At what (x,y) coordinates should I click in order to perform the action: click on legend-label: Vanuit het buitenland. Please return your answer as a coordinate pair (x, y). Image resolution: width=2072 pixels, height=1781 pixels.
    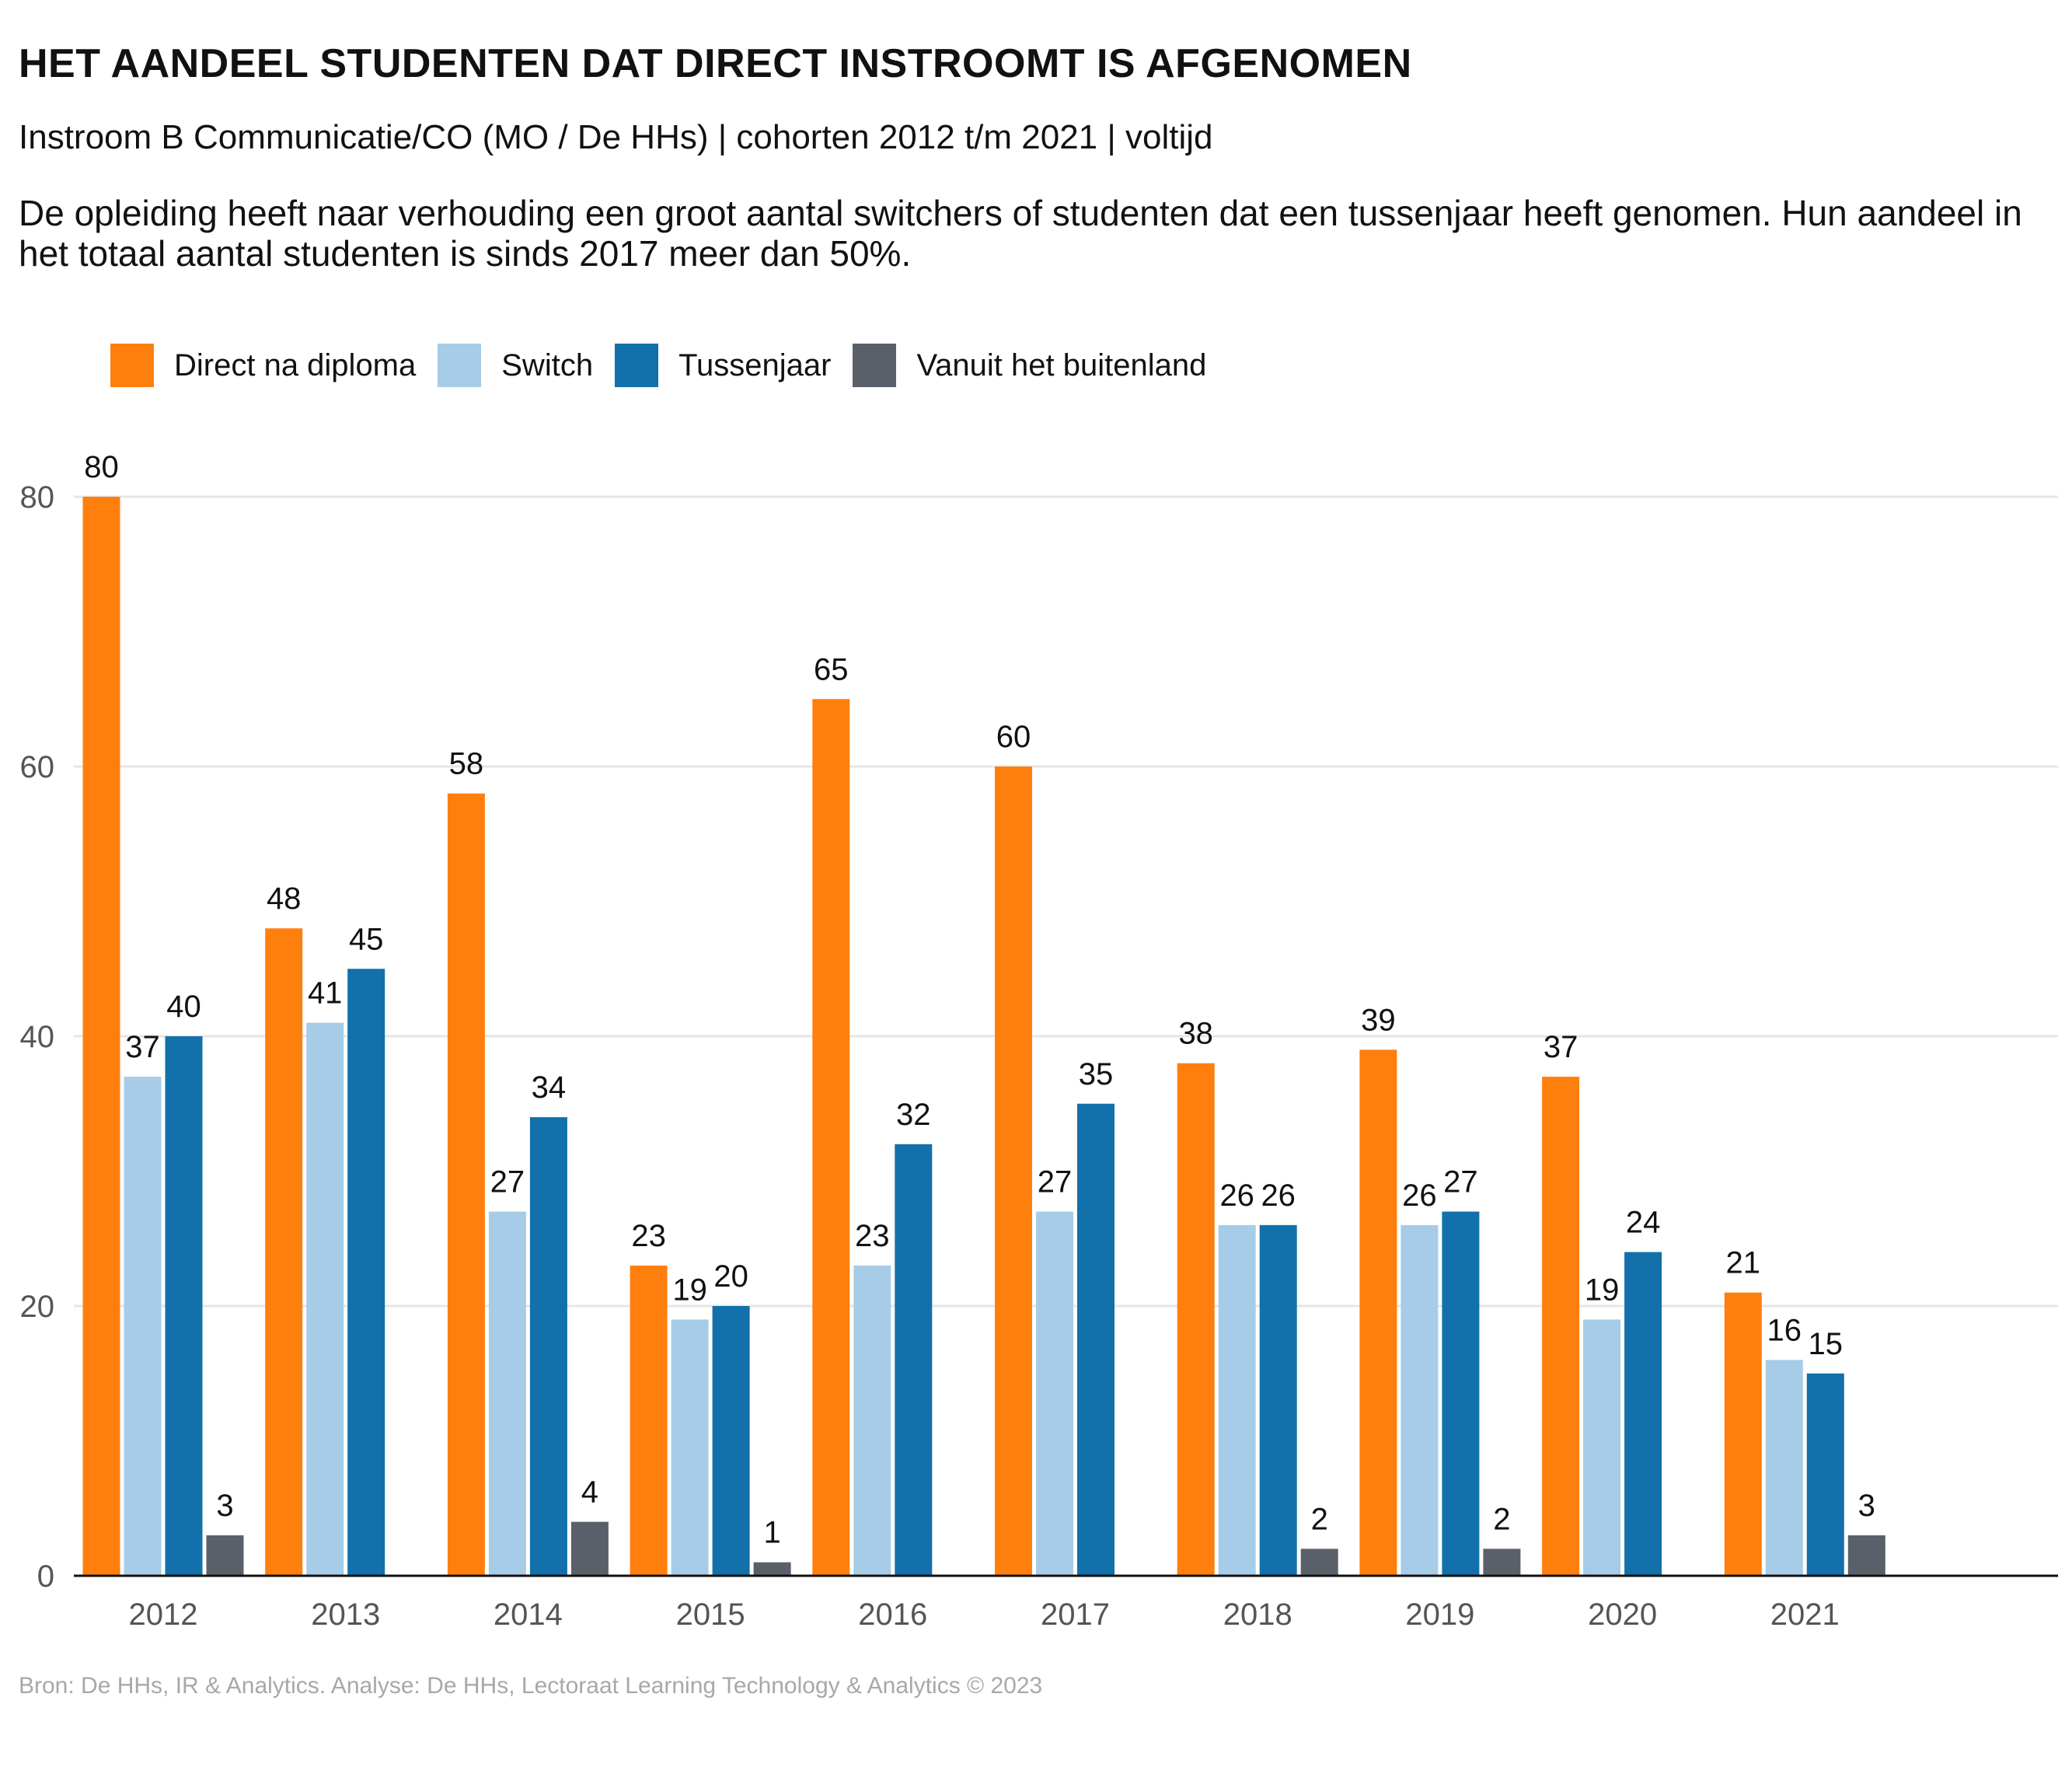
    Looking at the image, I should click on (1061, 364).